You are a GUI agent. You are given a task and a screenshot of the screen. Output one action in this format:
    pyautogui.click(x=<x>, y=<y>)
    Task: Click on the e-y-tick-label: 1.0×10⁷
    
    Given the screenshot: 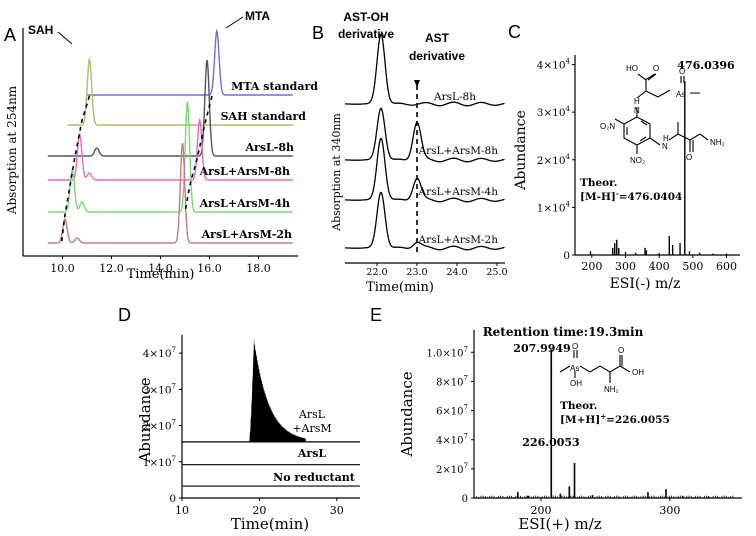 What is the action you would take?
    pyautogui.click(x=447, y=352)
    